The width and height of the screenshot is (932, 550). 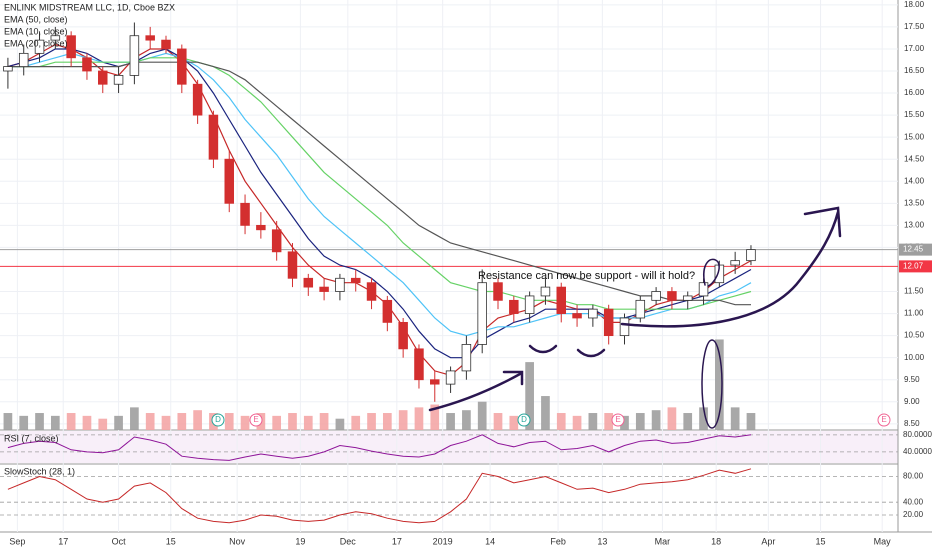 What do you see at coordinates (31, 438) in the screenshot?
I see `rsi-title: RSI (7, close)` at bounding box center [31, 438].